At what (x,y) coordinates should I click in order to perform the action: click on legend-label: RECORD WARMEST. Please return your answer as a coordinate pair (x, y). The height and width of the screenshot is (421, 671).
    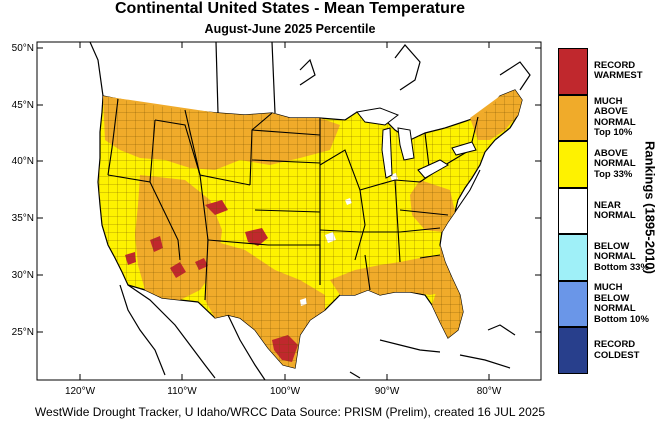
    Looking at the image, I should click on (618, 70).